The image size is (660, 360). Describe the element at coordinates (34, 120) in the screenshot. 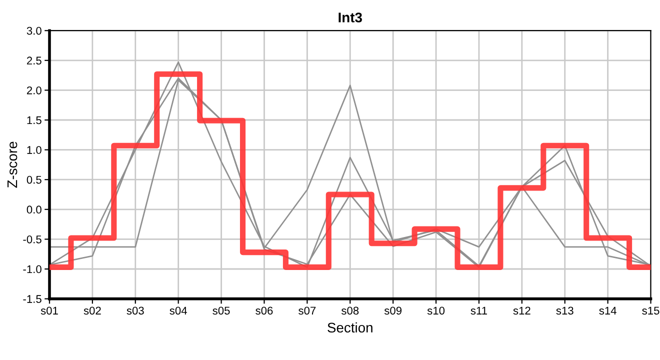

I see `y-tick-label: 1.5` at that location.